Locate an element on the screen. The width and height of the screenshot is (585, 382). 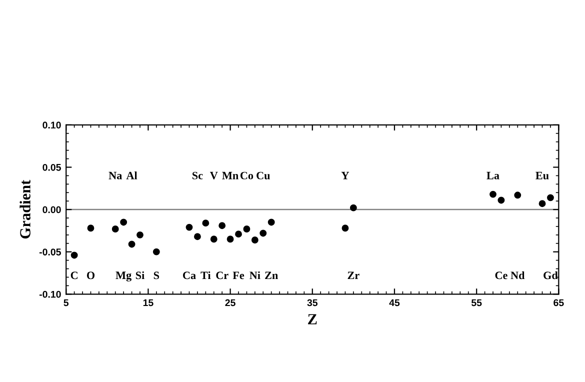
annotation: Gd is located at coordinates (551, 275).